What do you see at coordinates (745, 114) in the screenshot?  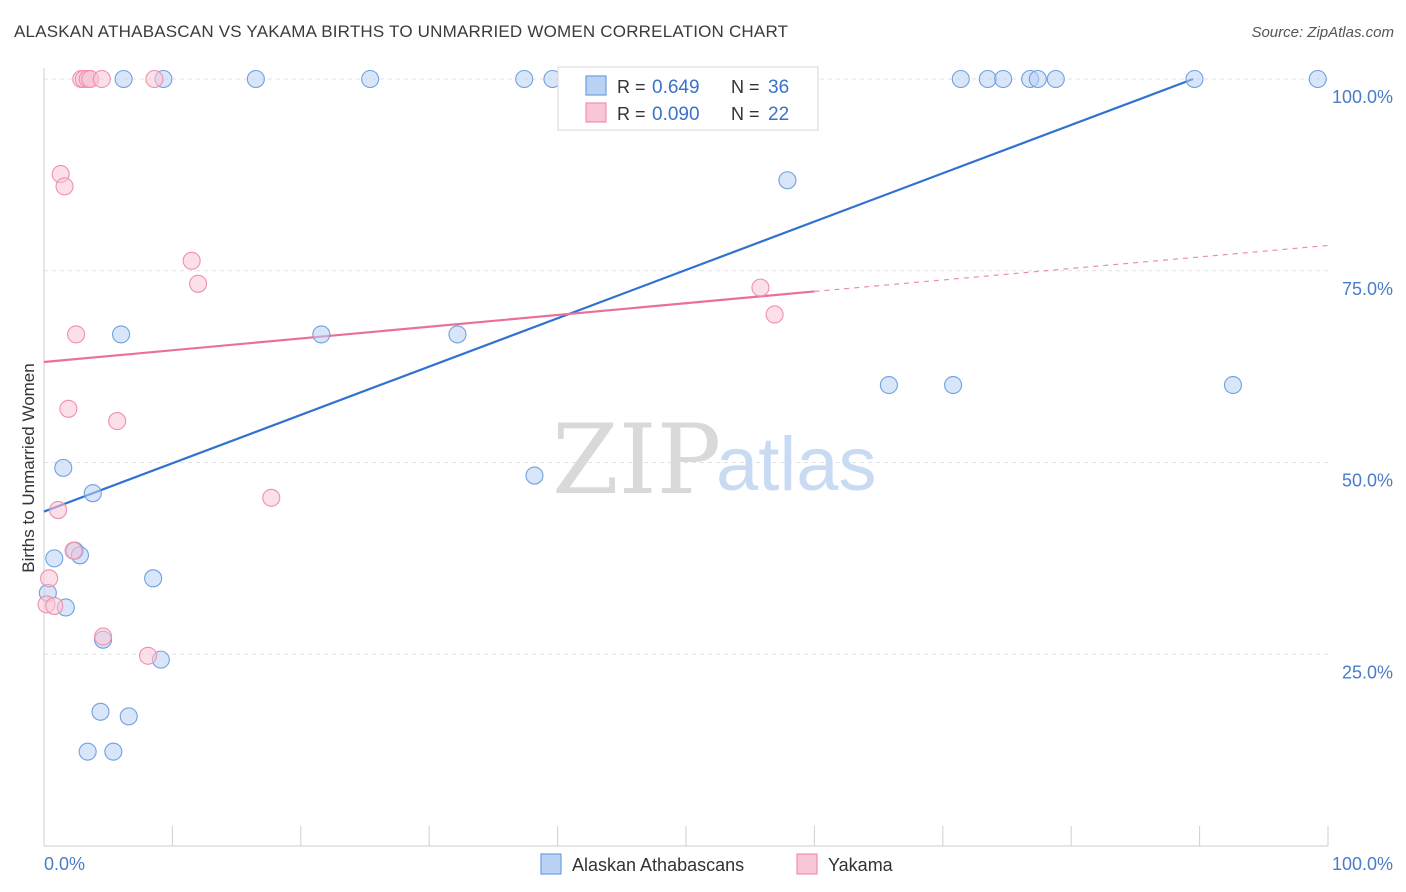 I see `stats-n-label-yakama: N =` at bounding box center [745, 114].